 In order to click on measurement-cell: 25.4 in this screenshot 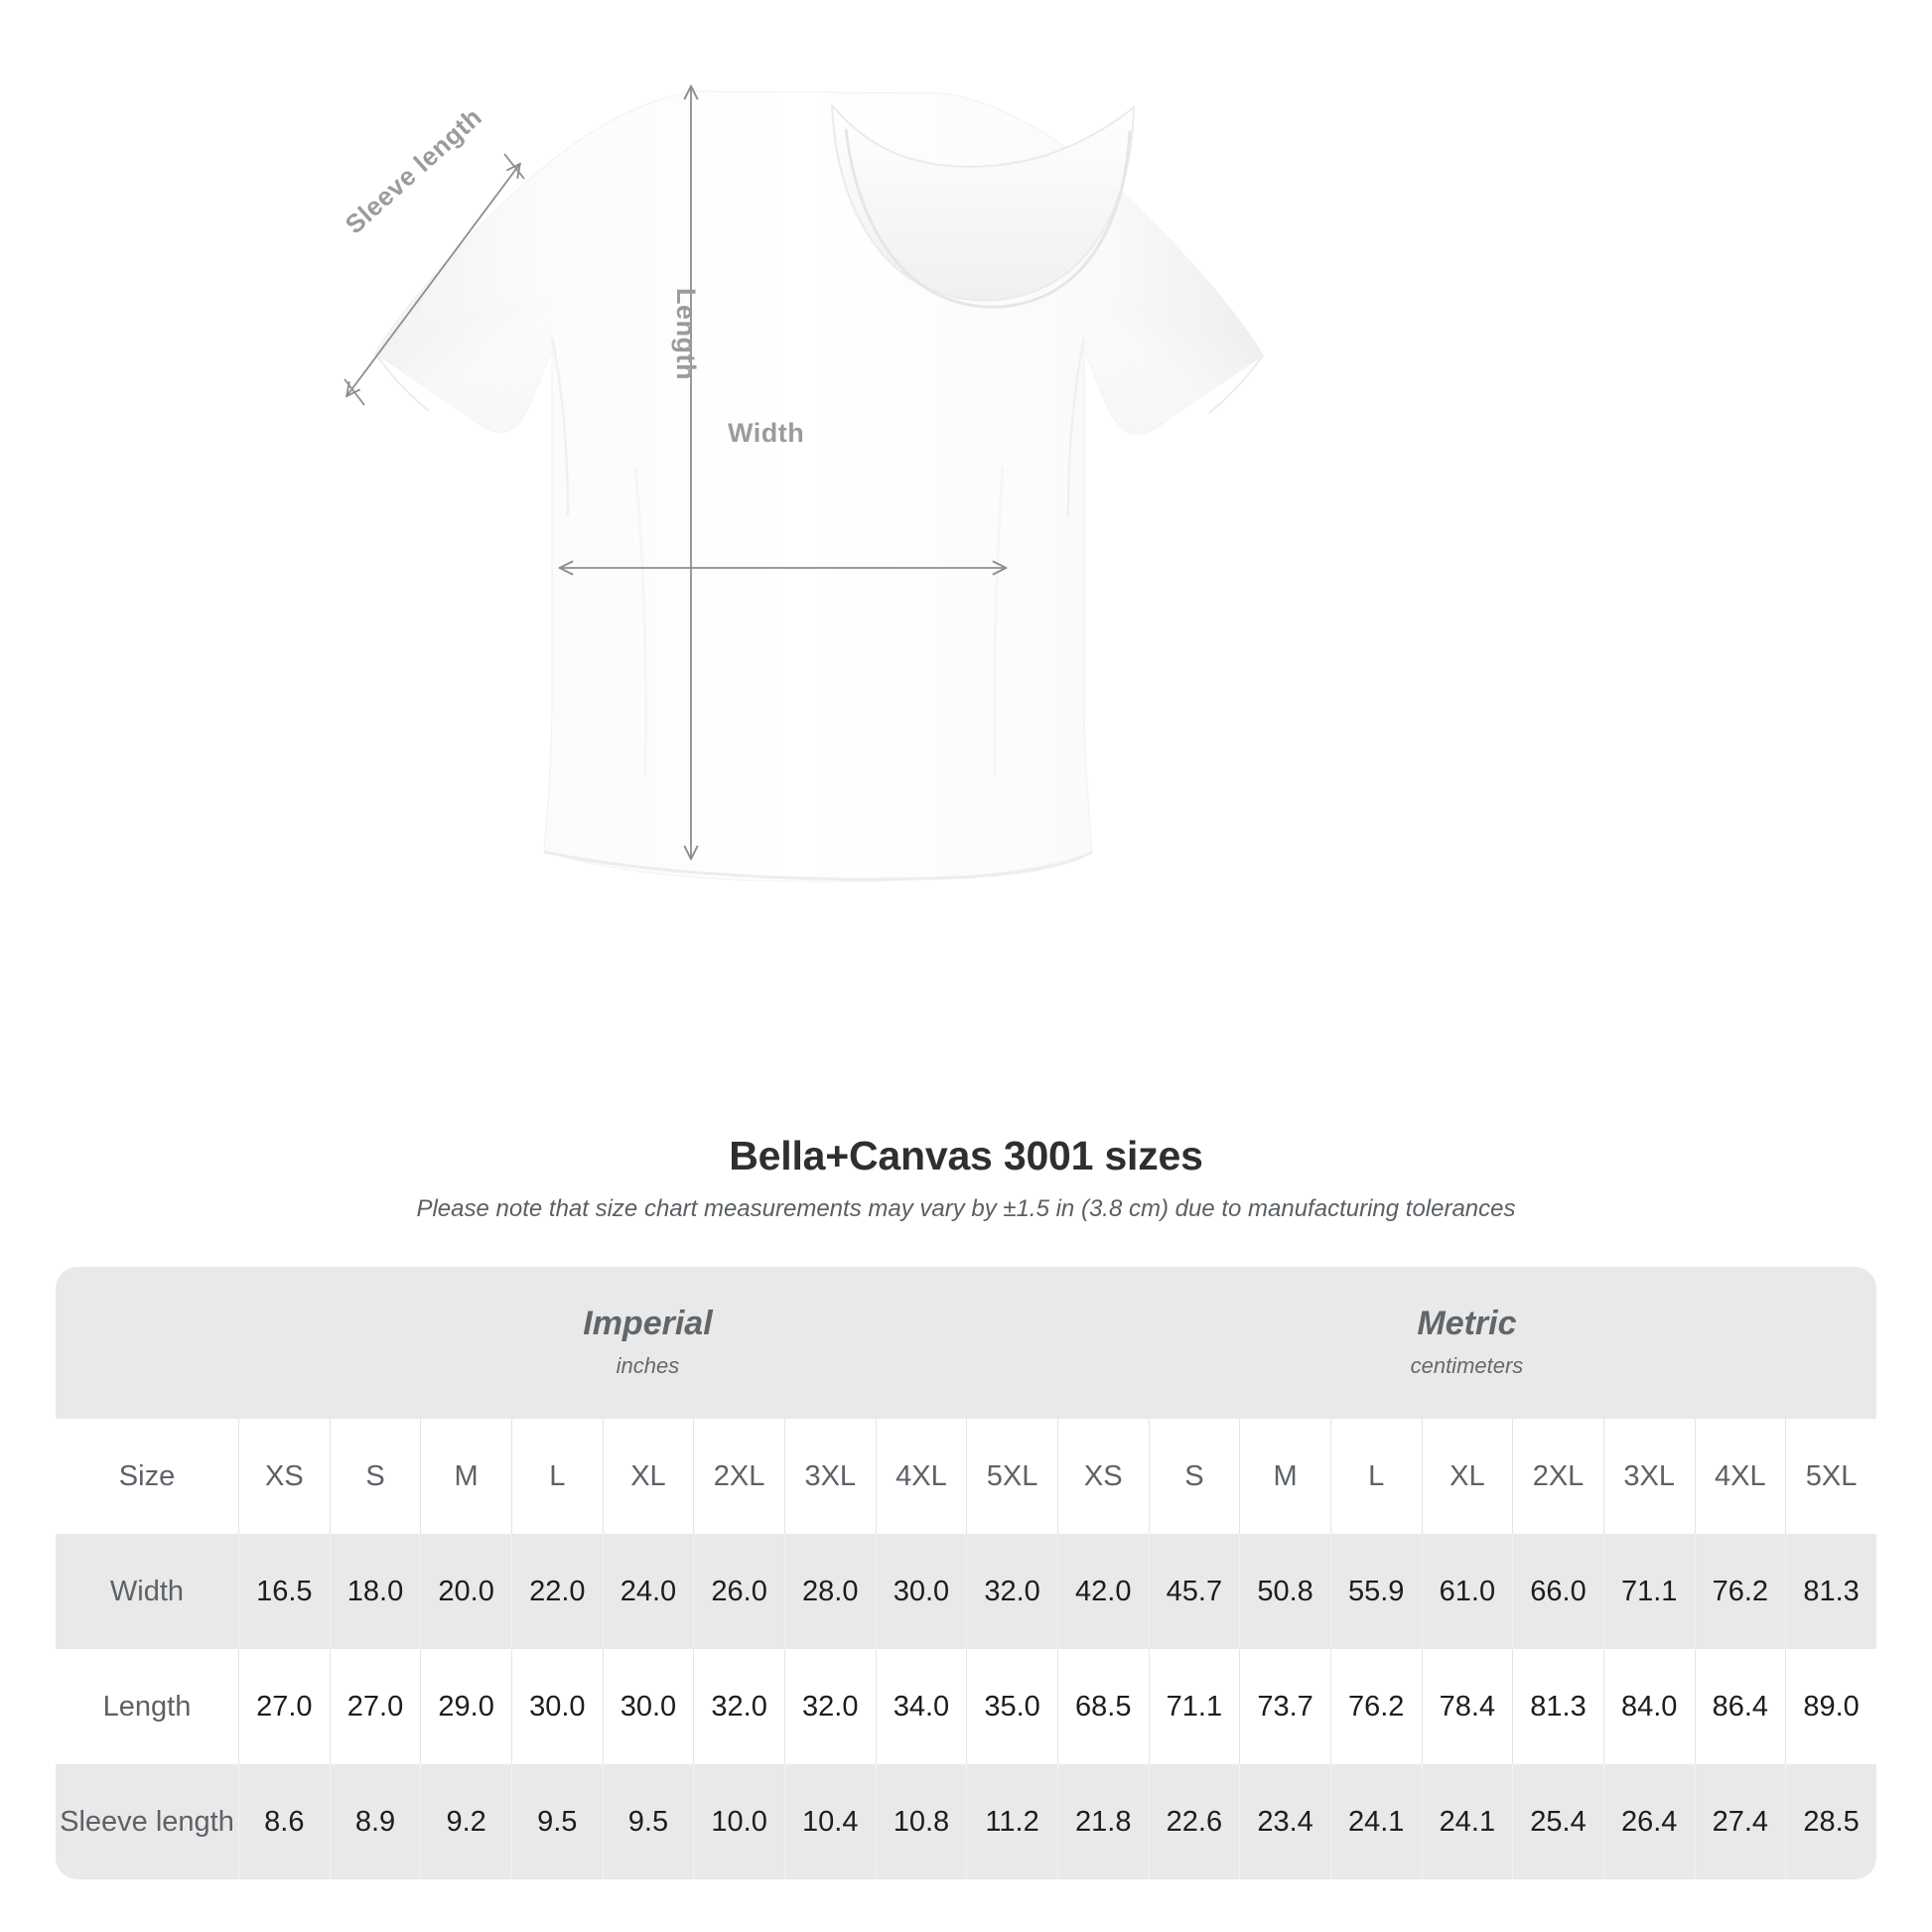, I will do `click(1557, 1822)`.